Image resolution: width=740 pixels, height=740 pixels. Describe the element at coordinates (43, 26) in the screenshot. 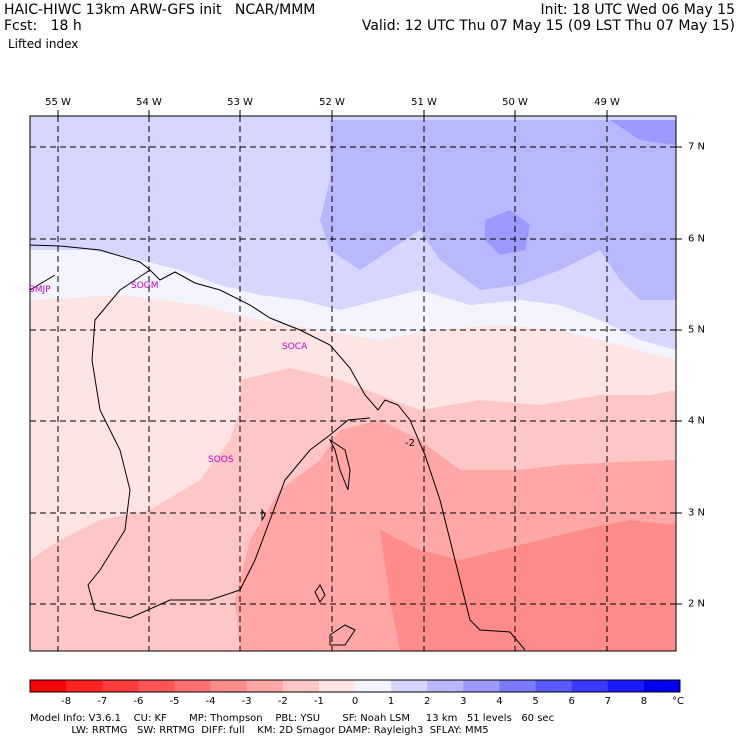

I see `forecast-hour: Fcst: 18 h` at that location.